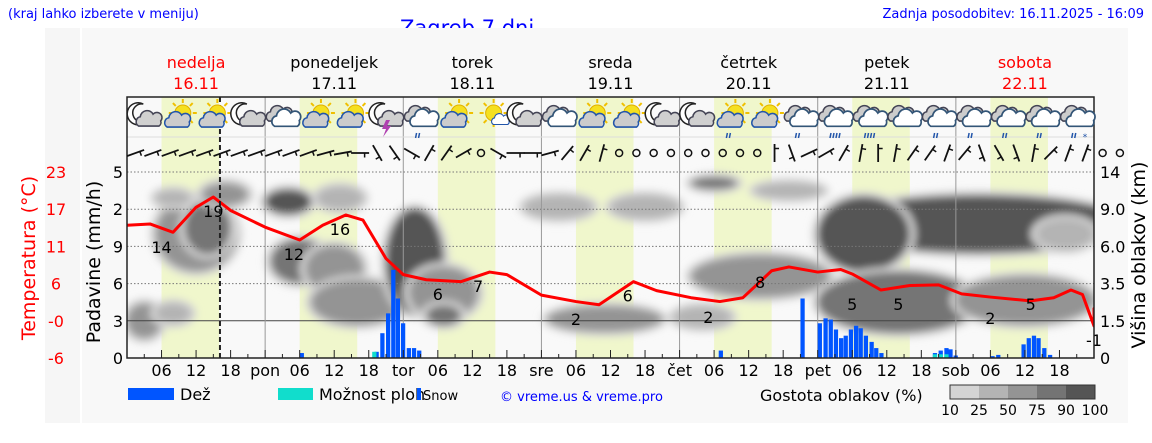 This screenshot has height=443, width=1152. I want to click on cloud-height-tick: 1.5, so click(1112, 321).